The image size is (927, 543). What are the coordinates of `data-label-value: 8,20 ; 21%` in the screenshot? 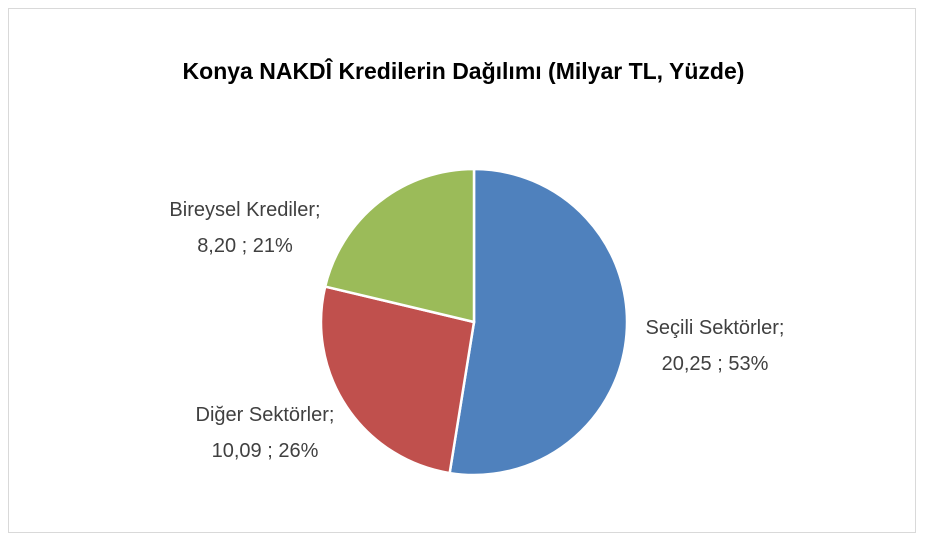 It's located at (245, 246).